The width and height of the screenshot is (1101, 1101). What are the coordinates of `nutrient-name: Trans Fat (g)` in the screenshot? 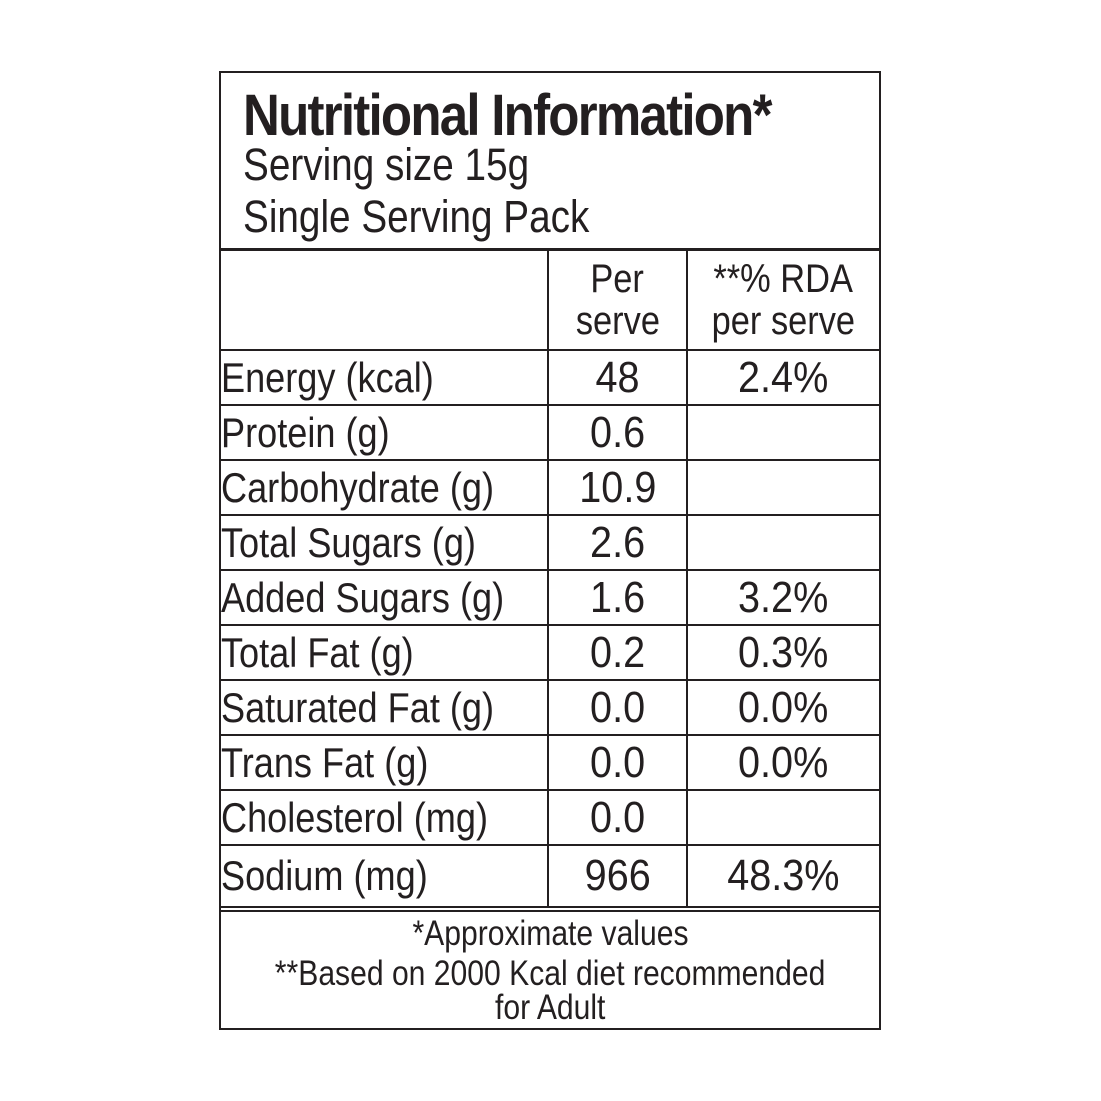 It's located at (385, 762).